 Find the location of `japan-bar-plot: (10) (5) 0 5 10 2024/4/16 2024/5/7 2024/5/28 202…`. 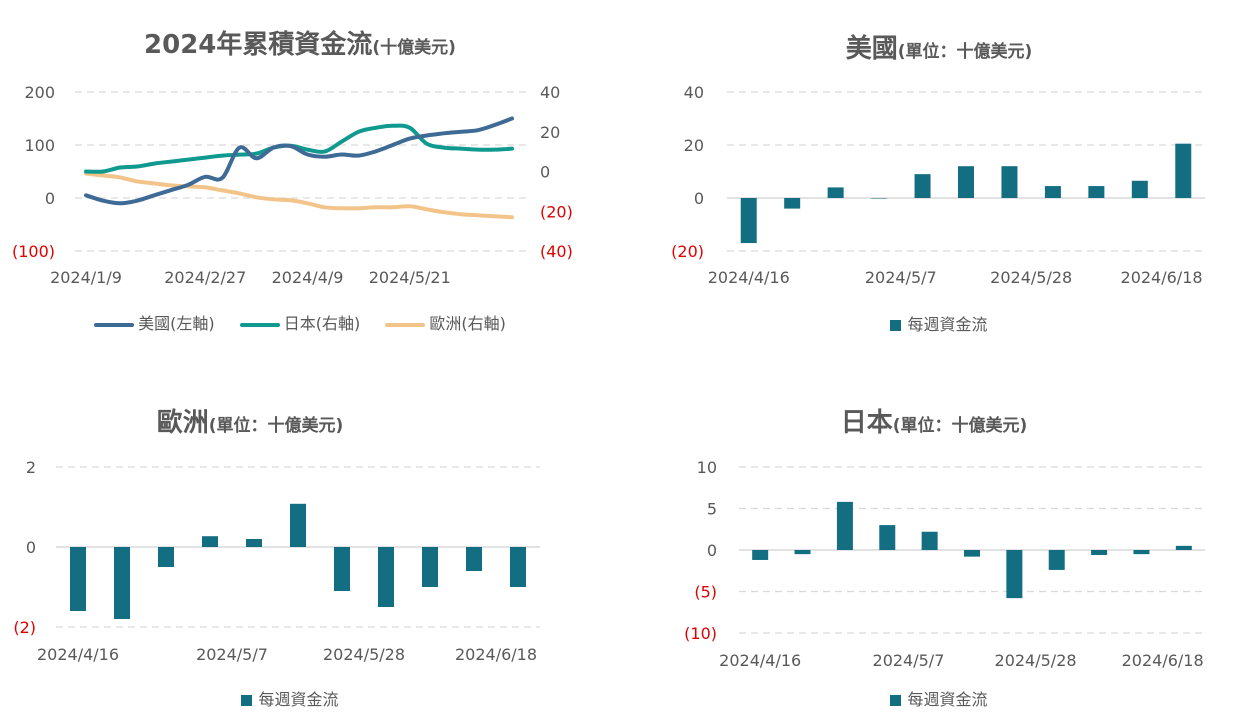

japan-bar-plot: (10) (5) 0 5 10 2024/4/16 2024/5/7 2024/5/28 202… is located at coordinates (944, 564).